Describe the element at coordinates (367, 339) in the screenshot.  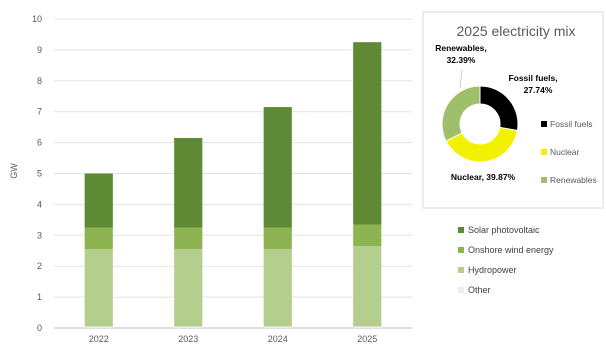
I see `x-tick-label: 2025` at that location.